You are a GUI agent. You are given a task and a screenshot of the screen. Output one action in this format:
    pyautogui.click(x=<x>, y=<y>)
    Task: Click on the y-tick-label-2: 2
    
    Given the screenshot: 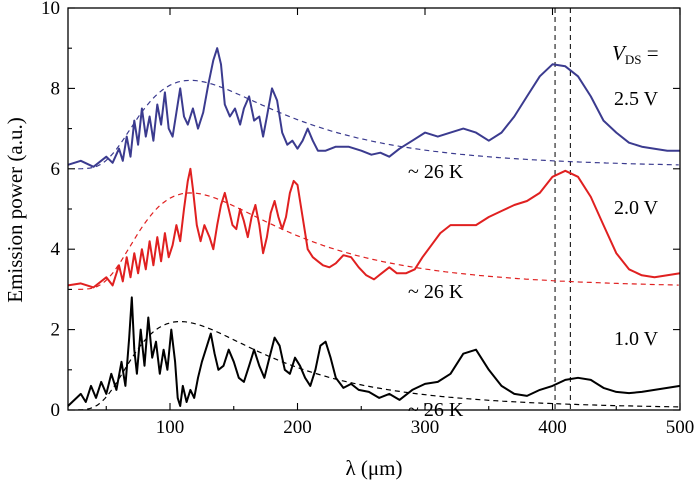 What is the action you would take?
    pyautogui.click(x=56, y=330)
    